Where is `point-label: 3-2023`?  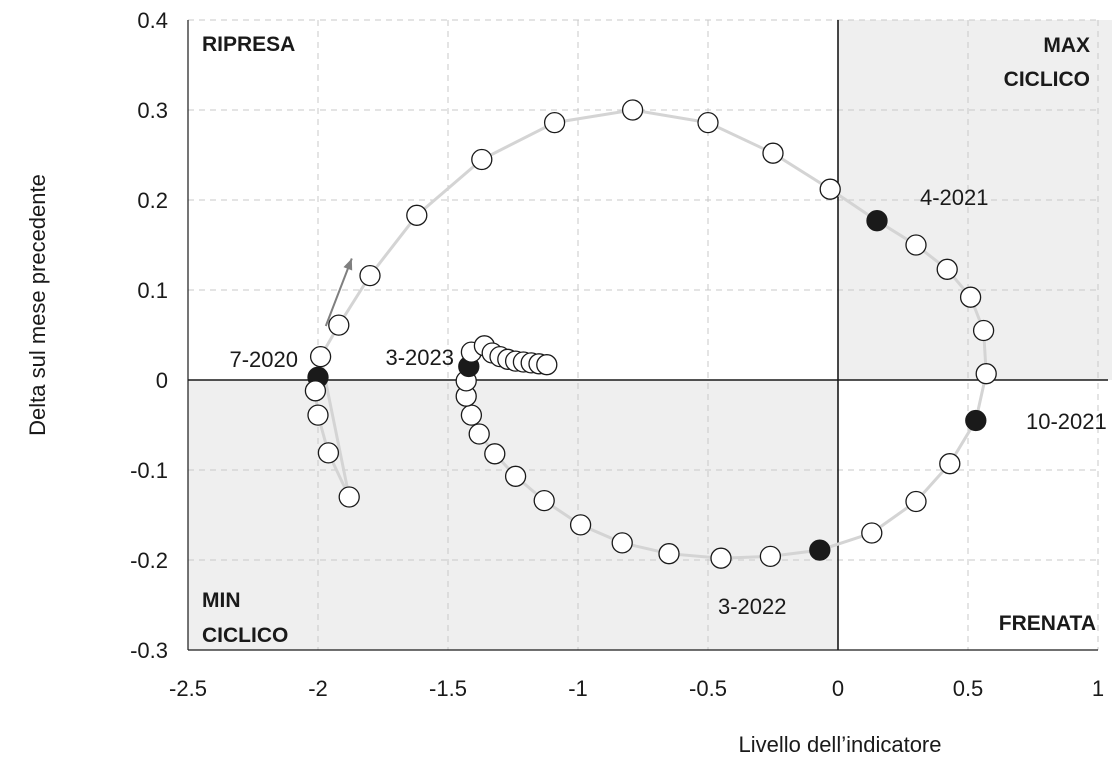 point-label: 3-2023 is located at coordinates (419, 357).